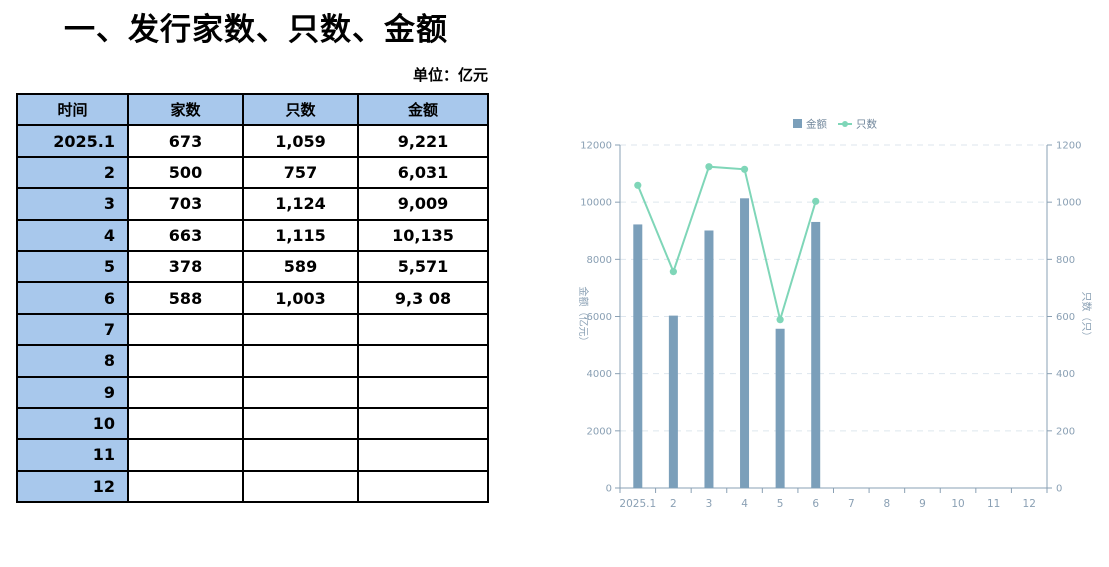 The height and width of the screenshot is (567, 1109). Describe the element at coordinates (300, 141) in the screenshot. I see `cell-issues: 1,059` at that location.